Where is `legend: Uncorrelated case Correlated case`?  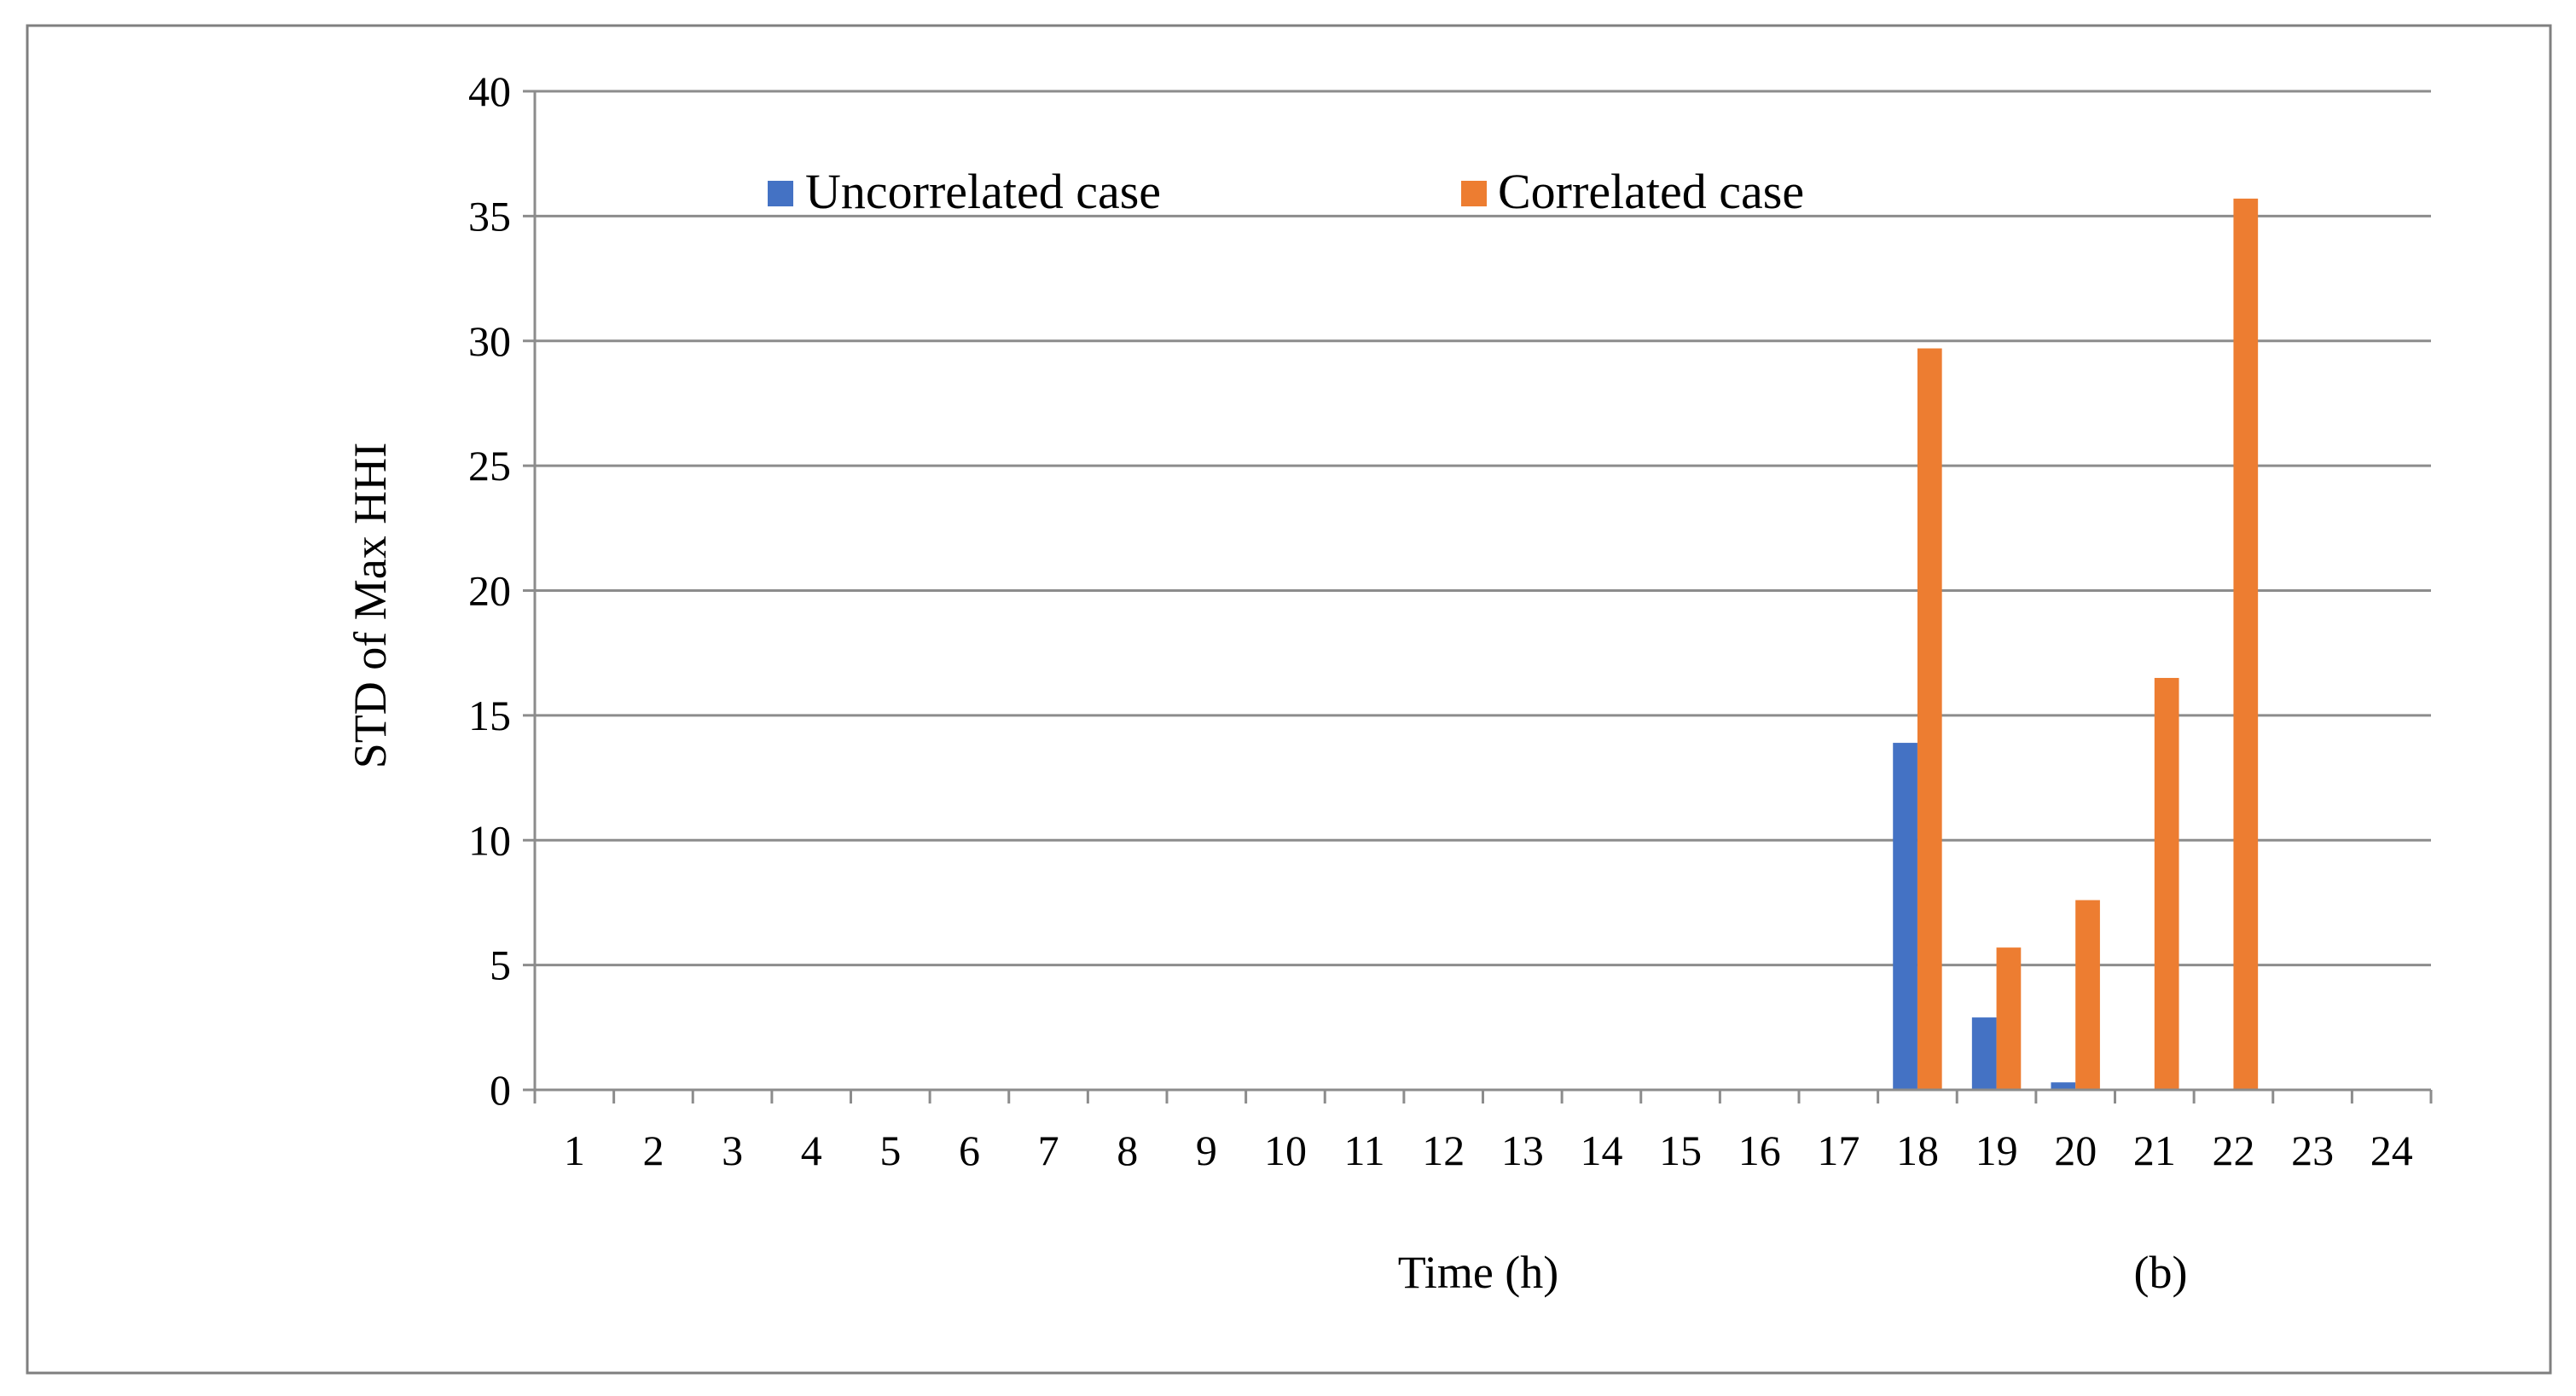 legend: Uncorrelated case Correlated case is located at coordinates (1286, 191).